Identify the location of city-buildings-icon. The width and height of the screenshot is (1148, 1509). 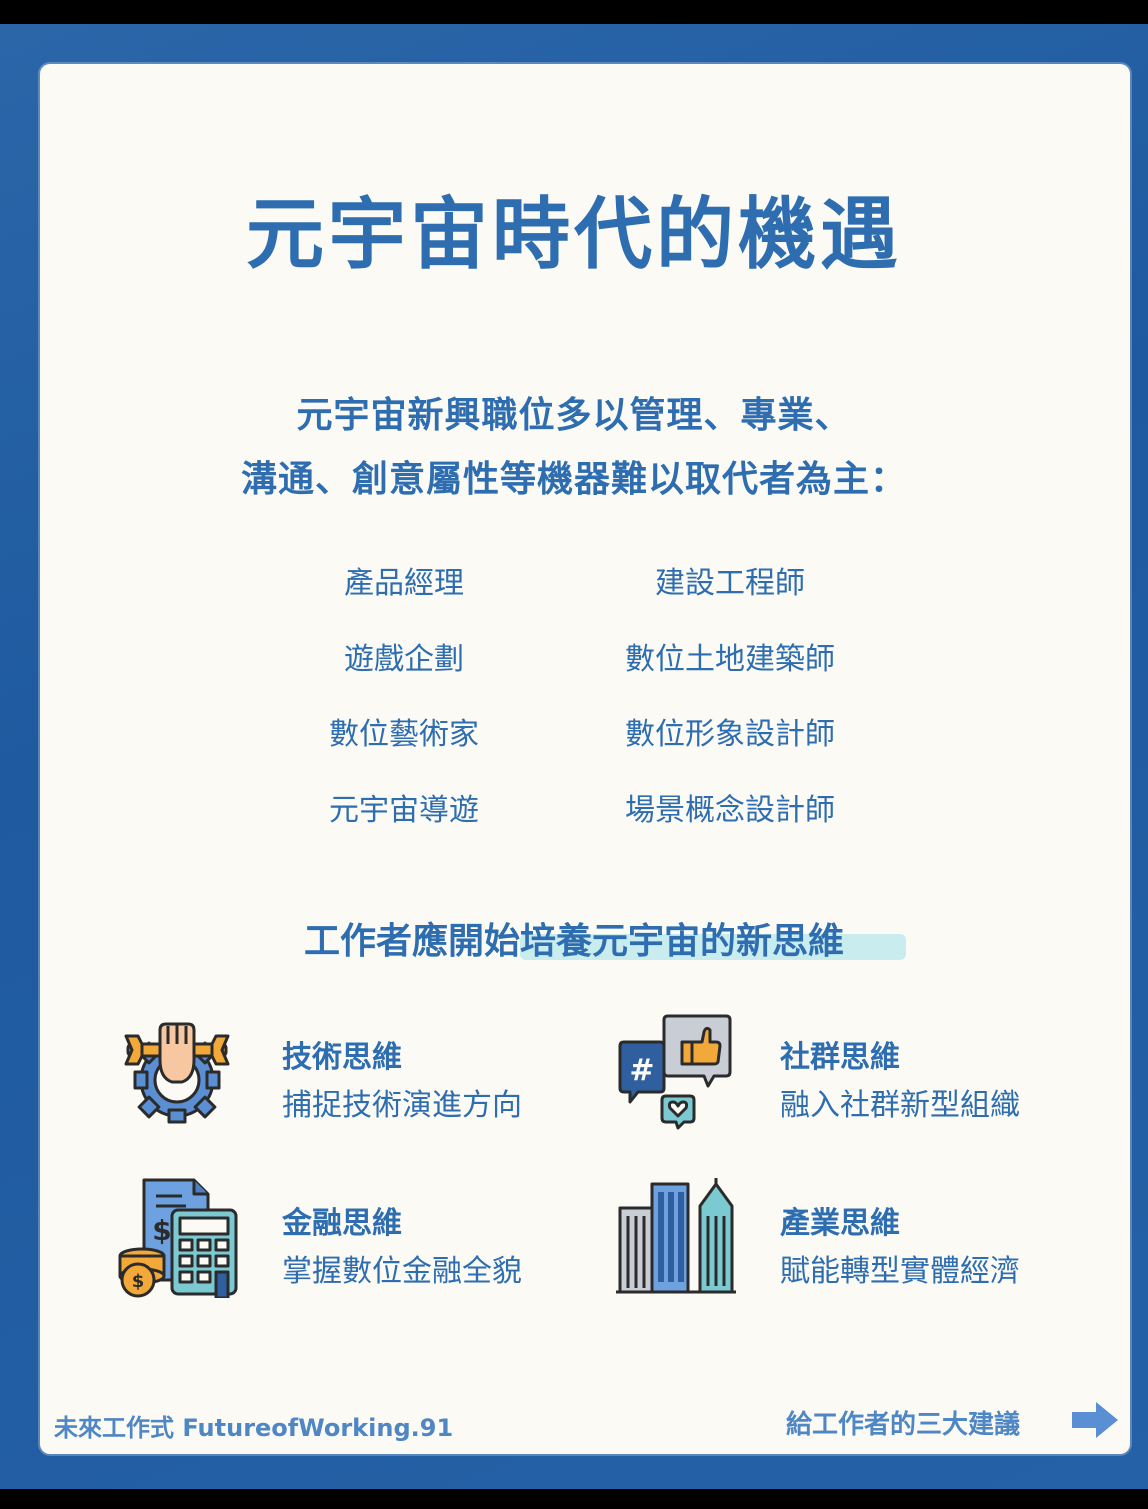
(676, 1236).